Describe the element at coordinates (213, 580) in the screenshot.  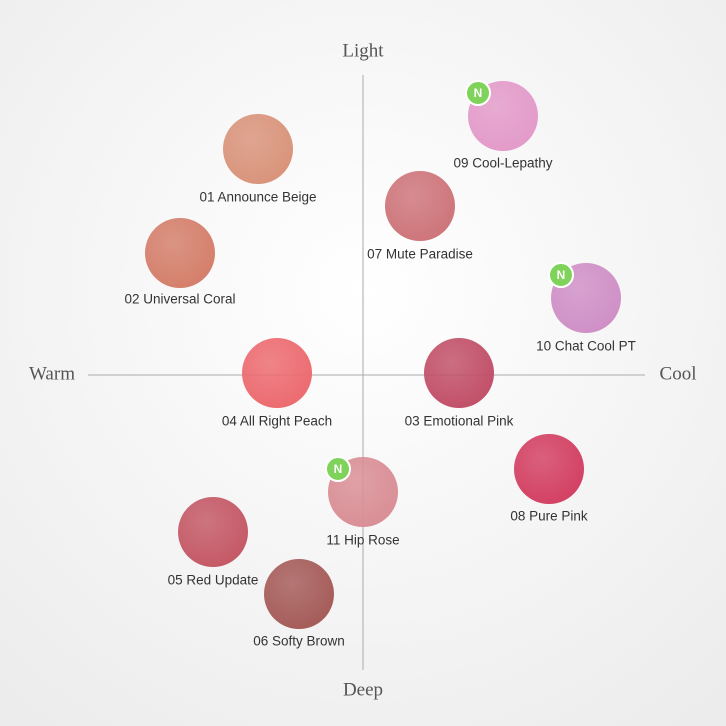
I see `shade-label: 05 Red Update` at that location.